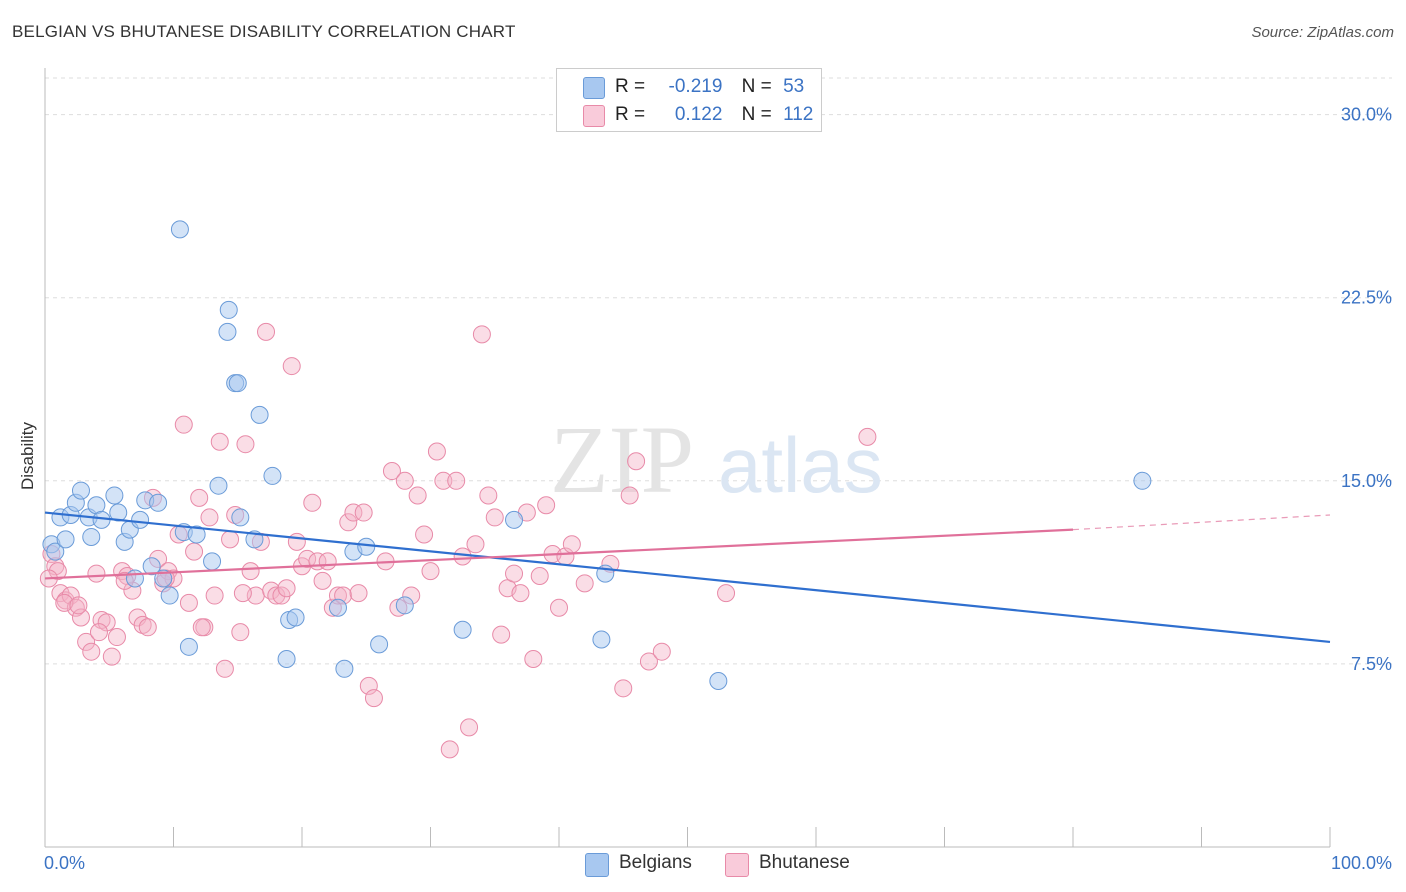 The image size is (1406, 892). I want to click on belgians-swatch, so click(597, 865).